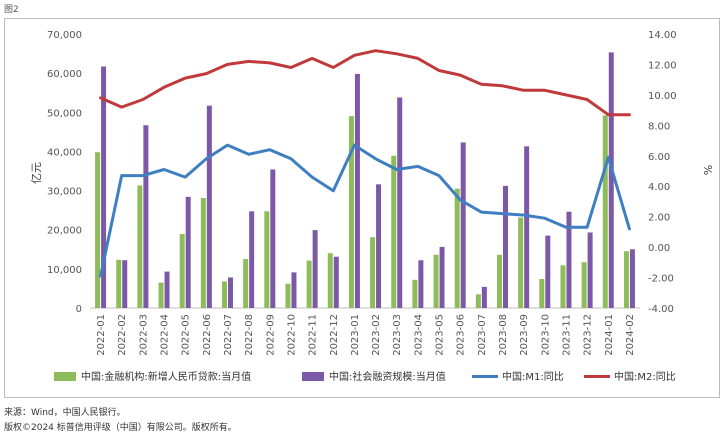 Image resolution: width=728 pixels, height=438 pixels. Describe the element at coordinates (659, 187) in the screenshot. I see `y-right-tick-label: 4.00` at that location.